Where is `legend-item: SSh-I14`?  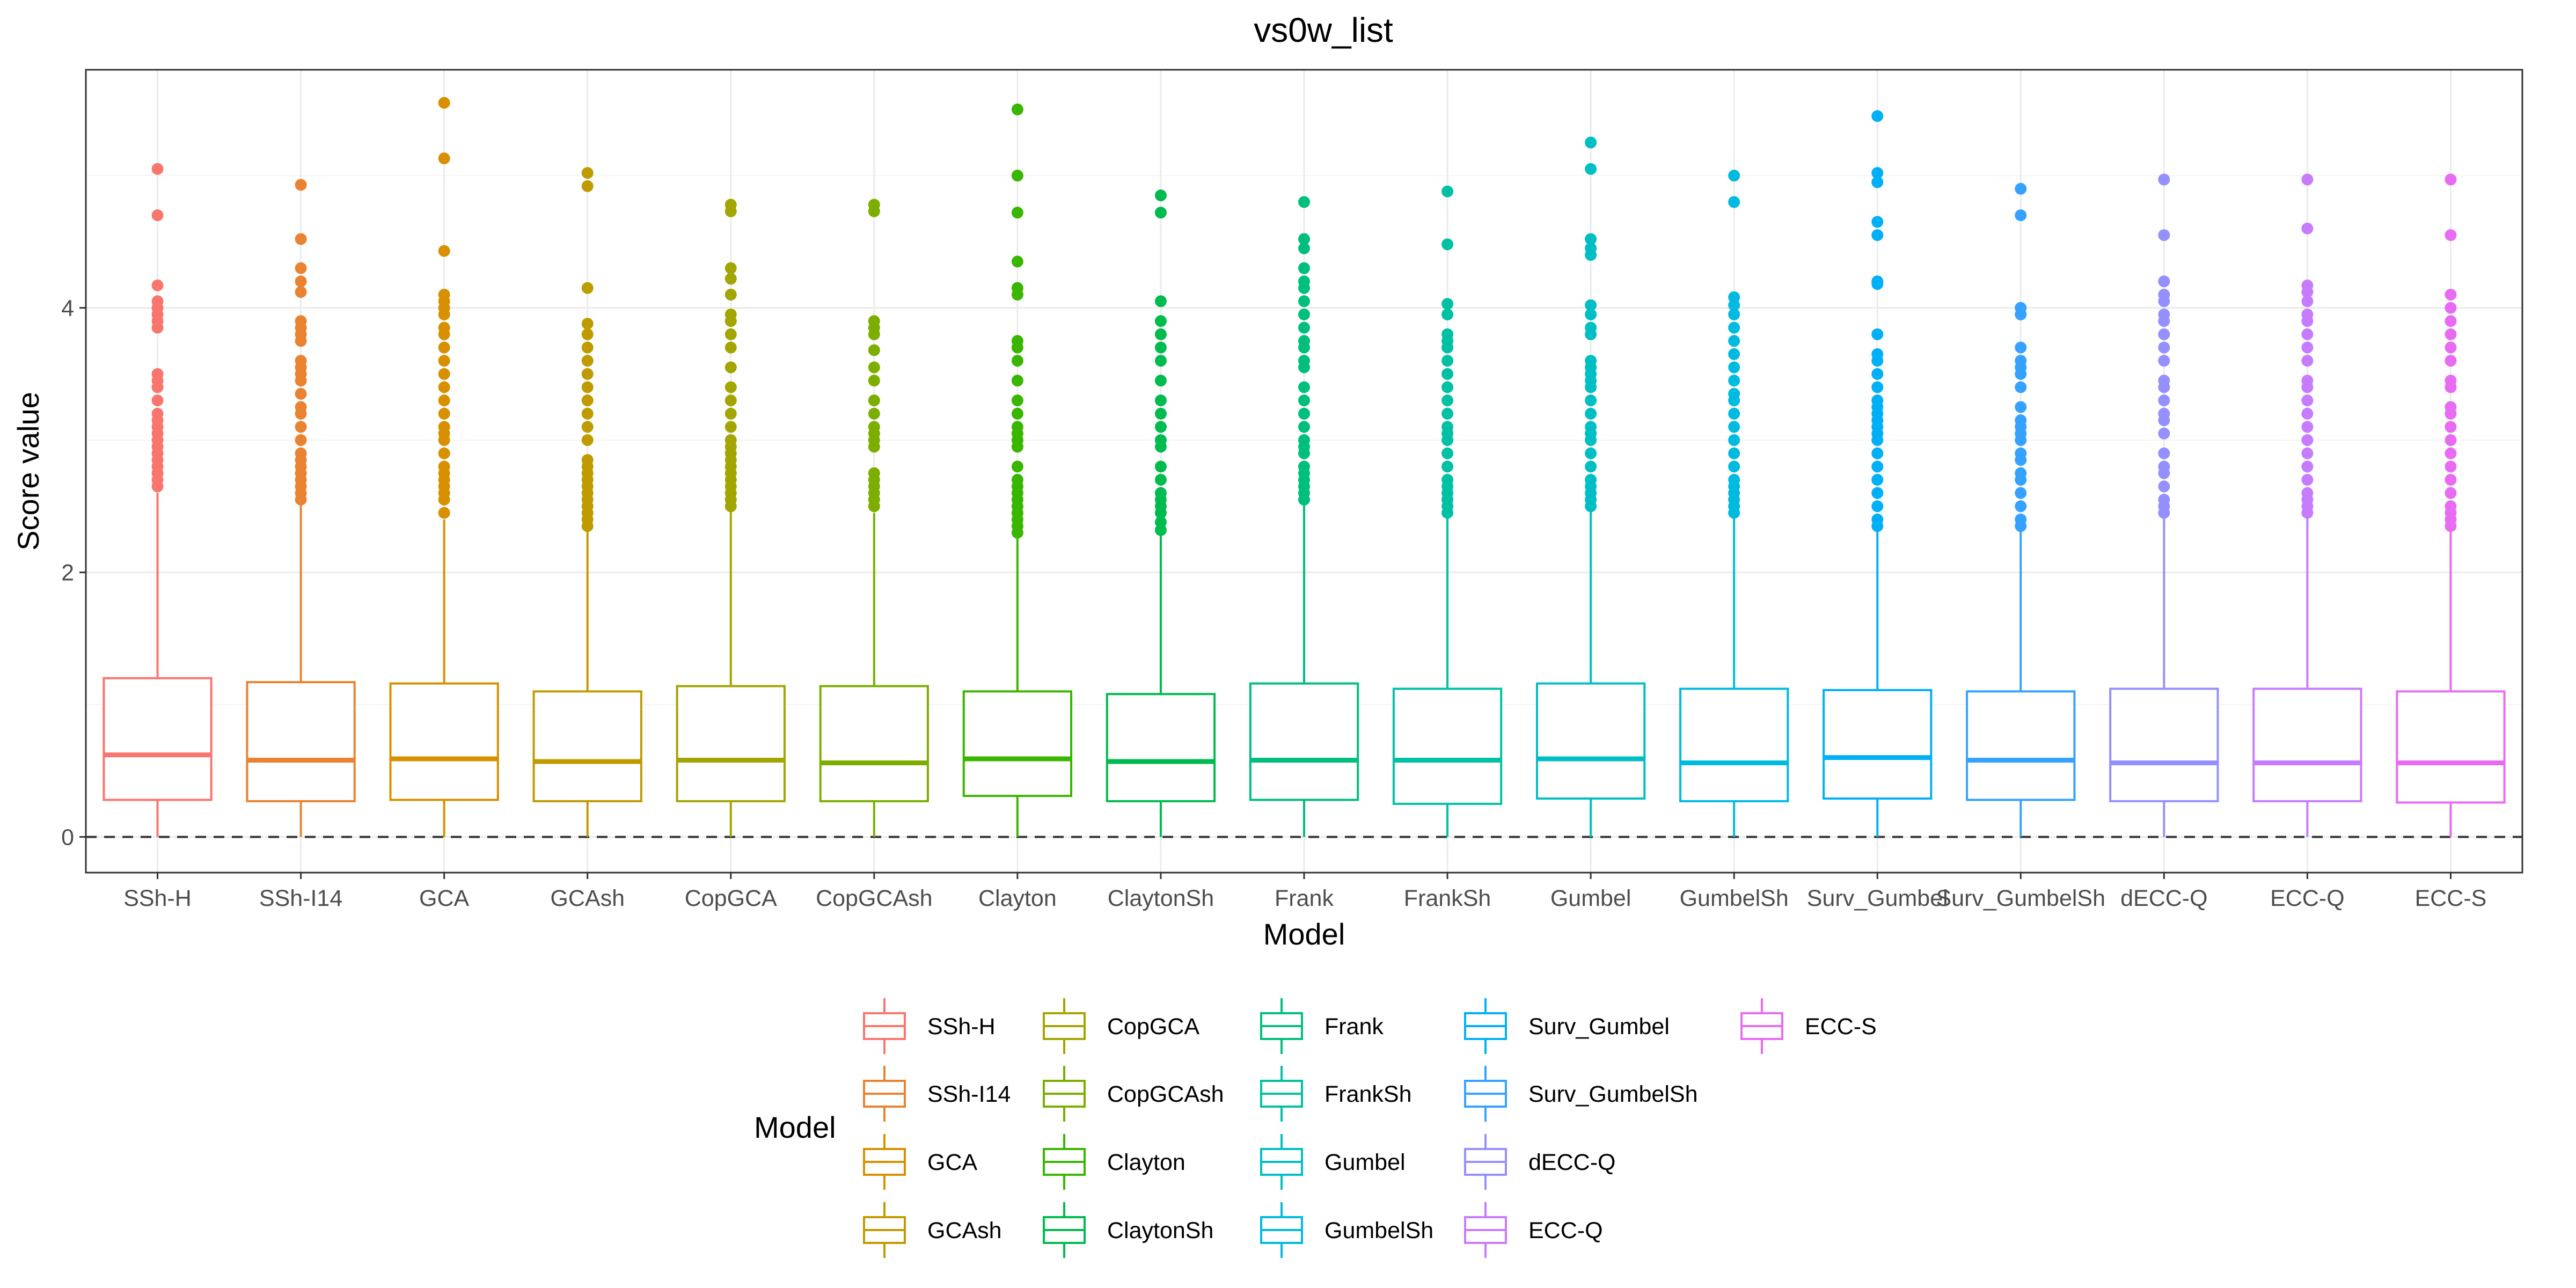
legend-item: SSh-I14 is located at coordinates (937, 1094).